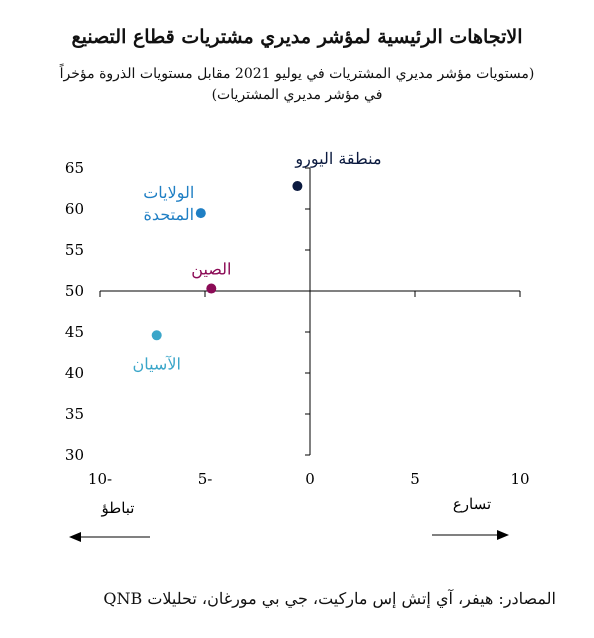  What do you see at coordinates (310, 479) in the screenshot?
I see `x-tick-label: 0` at bounding box center [310, 479].